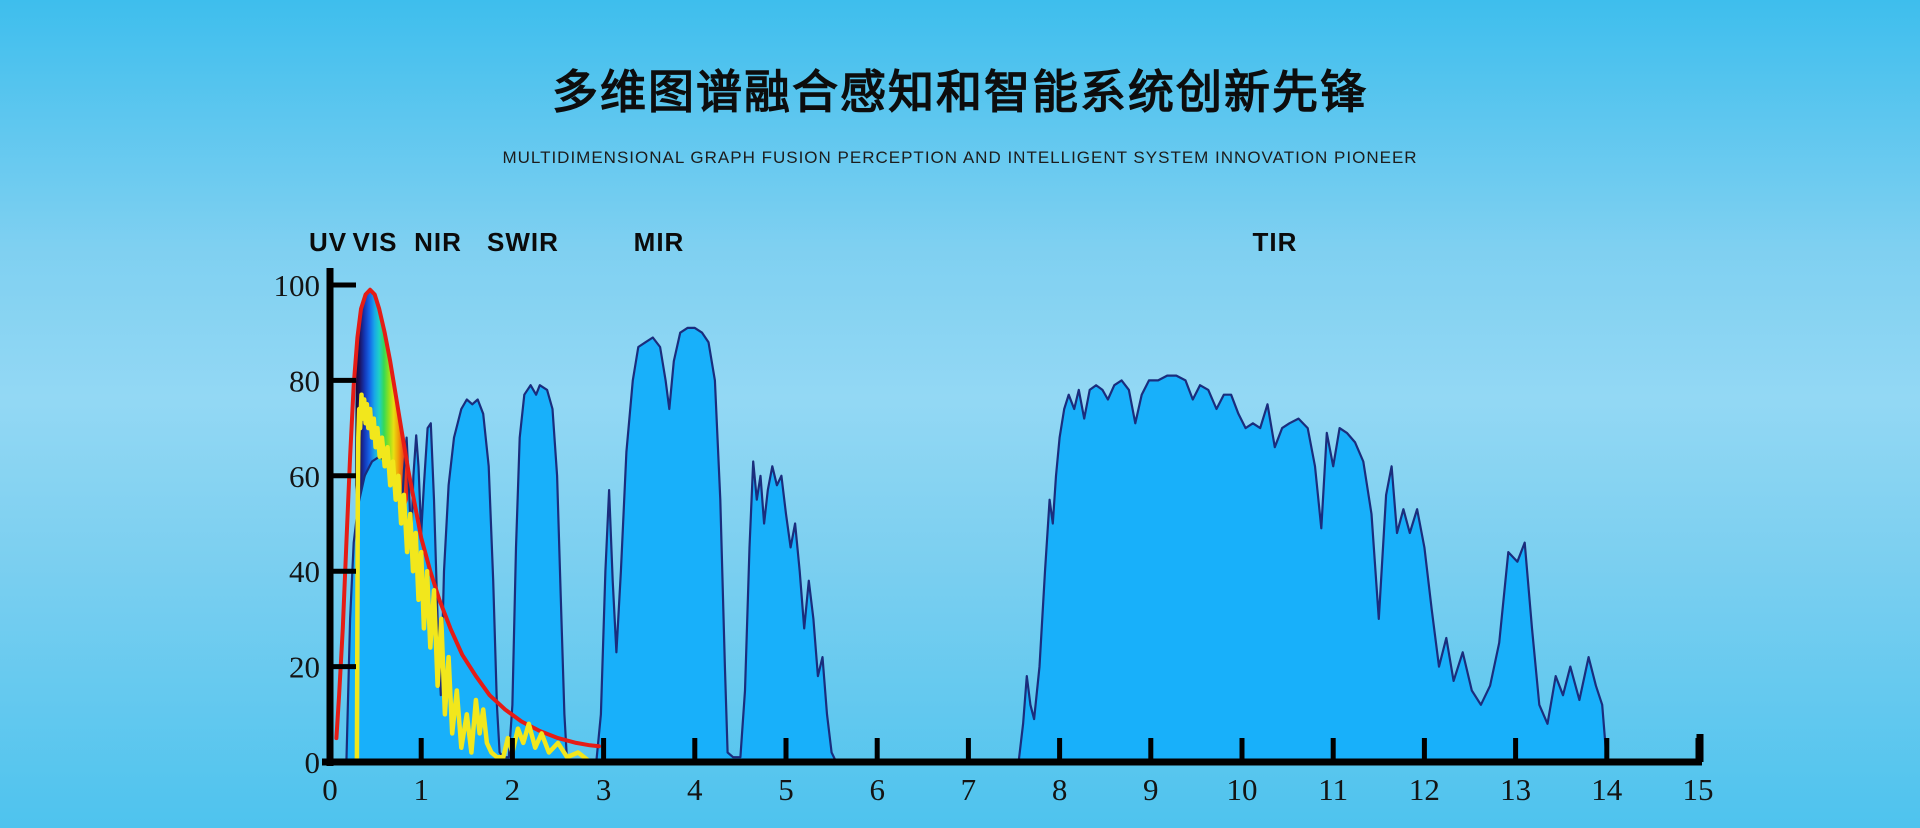 The height and width of the screenshot is (828, 1920). What do you see at coordinates (1060, 789) in the screenshot?
I see `x-tick-label-8: 8` at bounding box center [1060, 789].